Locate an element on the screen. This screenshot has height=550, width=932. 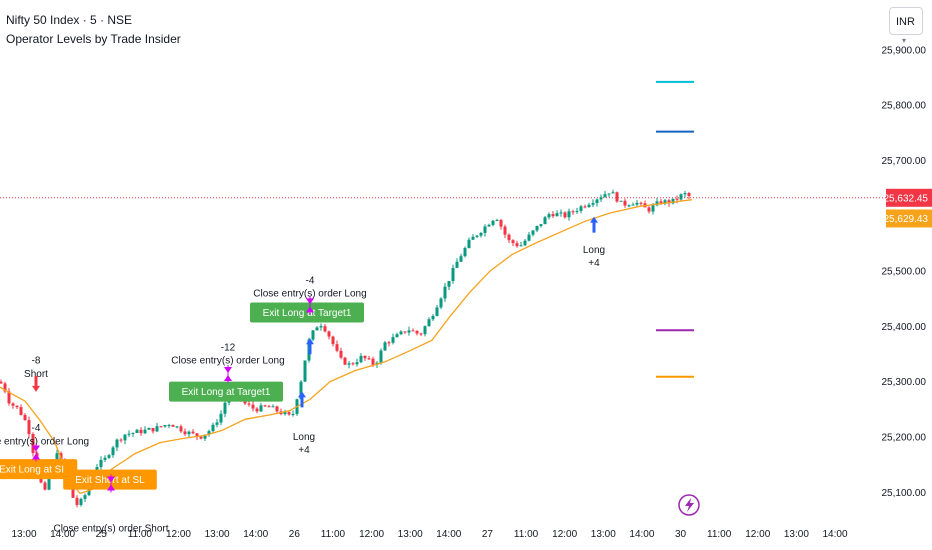
y-axis-tick-label: 25,300.00 is located at coordinates (904, 382).